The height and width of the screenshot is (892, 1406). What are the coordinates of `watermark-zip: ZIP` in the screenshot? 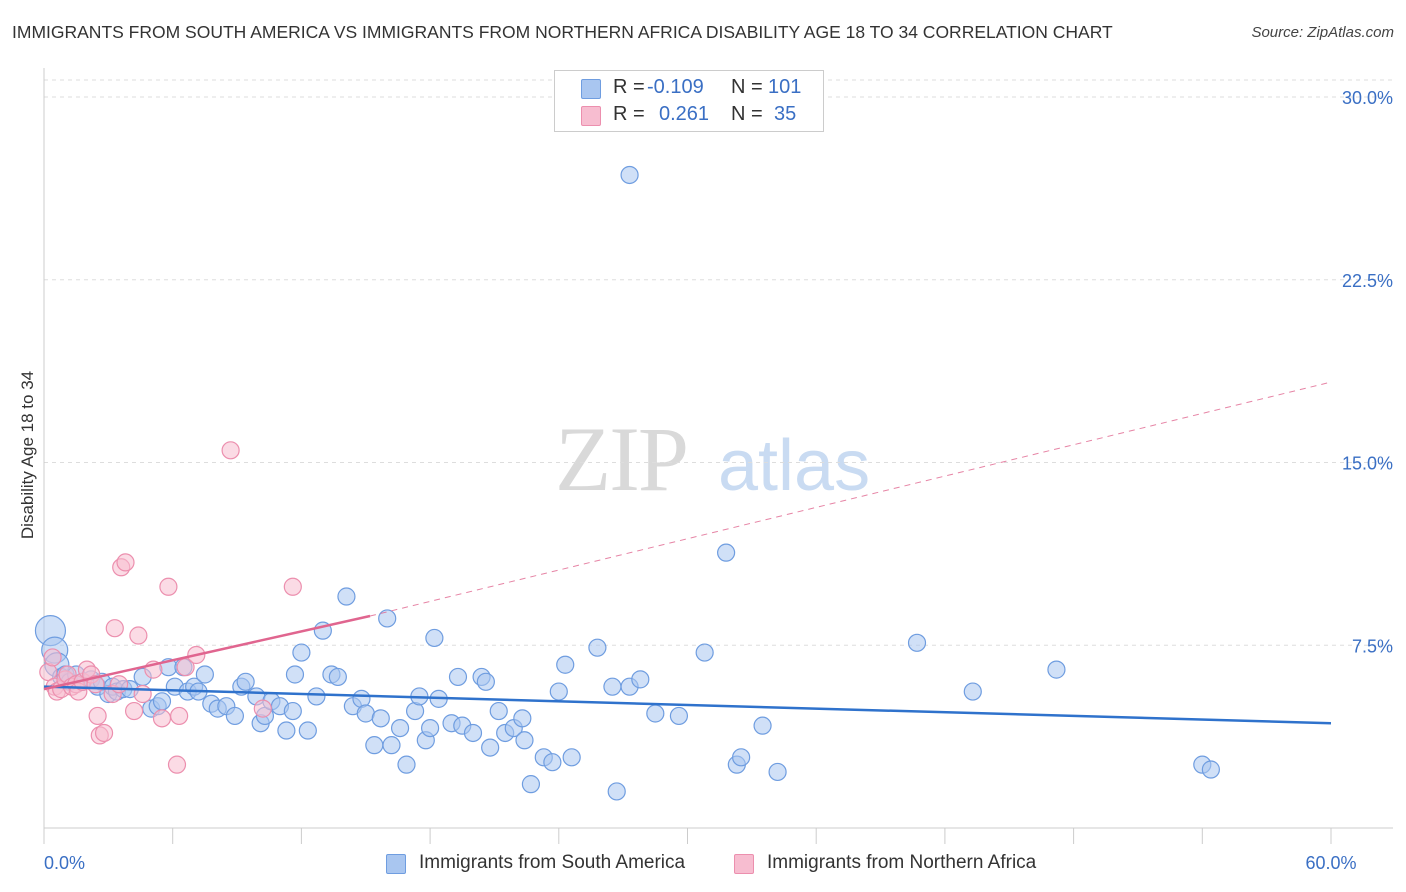 It's located at (621, 459).